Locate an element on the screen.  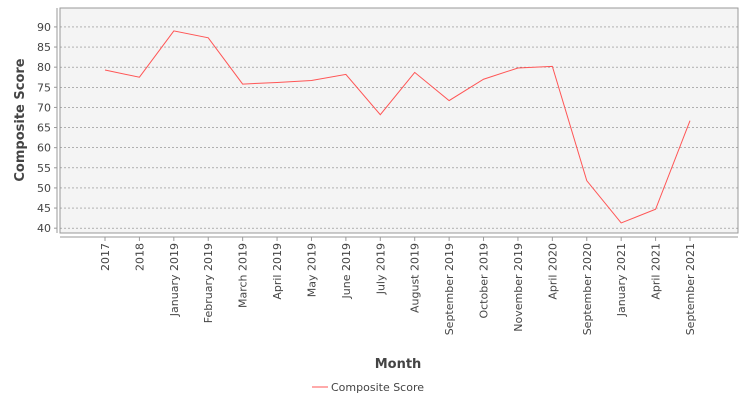
x-tick-label: November 2019 is located at coordinates (518, 287).